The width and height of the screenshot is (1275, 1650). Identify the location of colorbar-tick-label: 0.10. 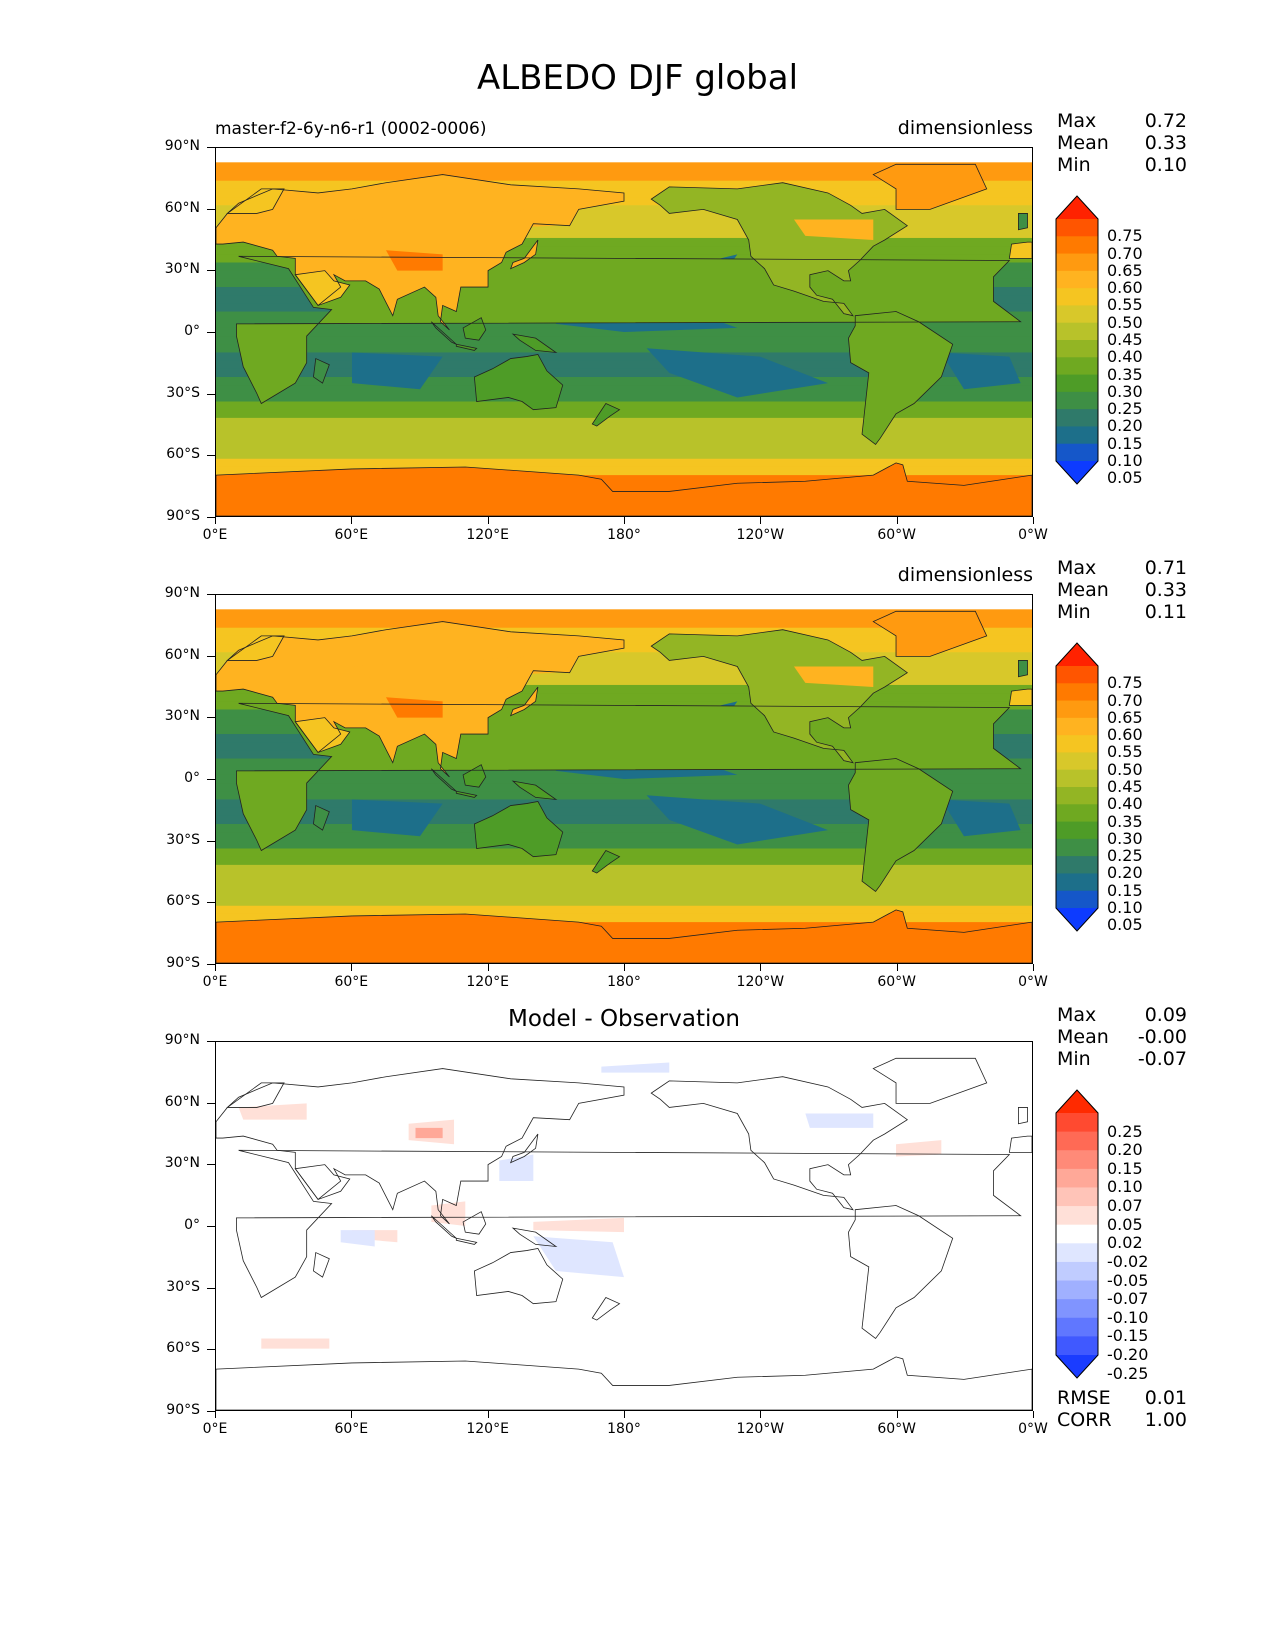
(1125, 1187).